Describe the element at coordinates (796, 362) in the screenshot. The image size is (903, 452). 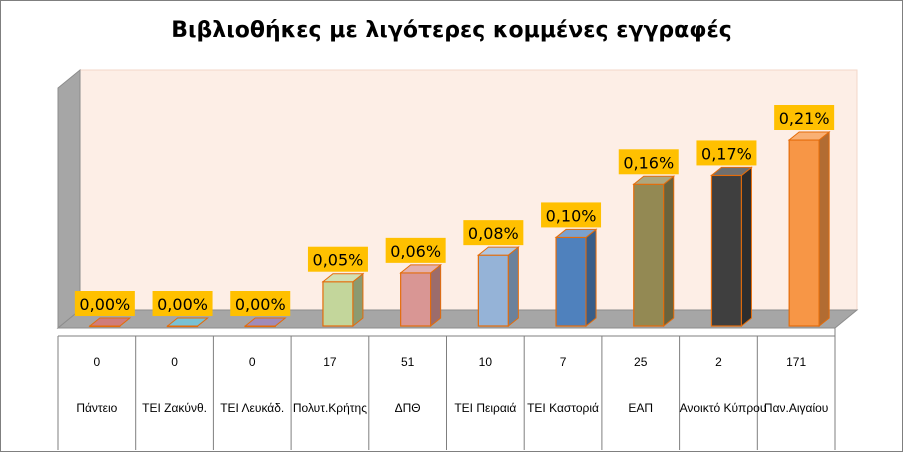
I see `table-value-cell: 171` at that location.